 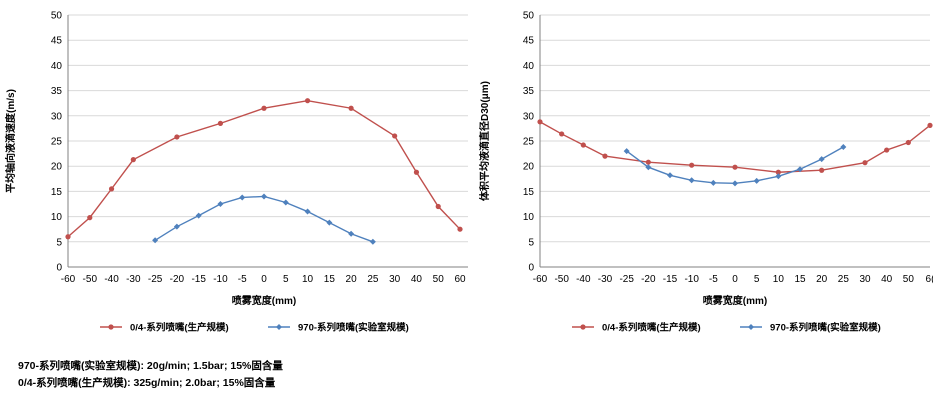 What do you see at coordinates (57, 217) in the screenshot?
I see `y-tick-label: 10` at bounding box center [57, 217].